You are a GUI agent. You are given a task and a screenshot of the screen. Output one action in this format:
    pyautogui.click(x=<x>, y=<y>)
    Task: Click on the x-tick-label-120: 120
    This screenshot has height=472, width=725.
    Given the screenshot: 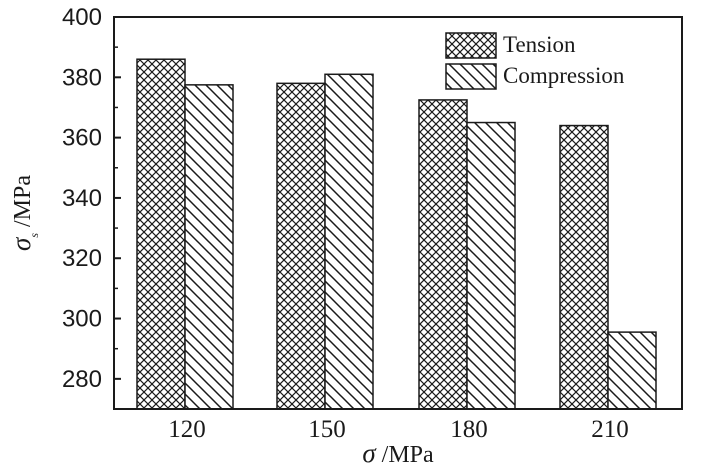 What is the action you would take?
    pyautogui.click(x=187, y=429)
    